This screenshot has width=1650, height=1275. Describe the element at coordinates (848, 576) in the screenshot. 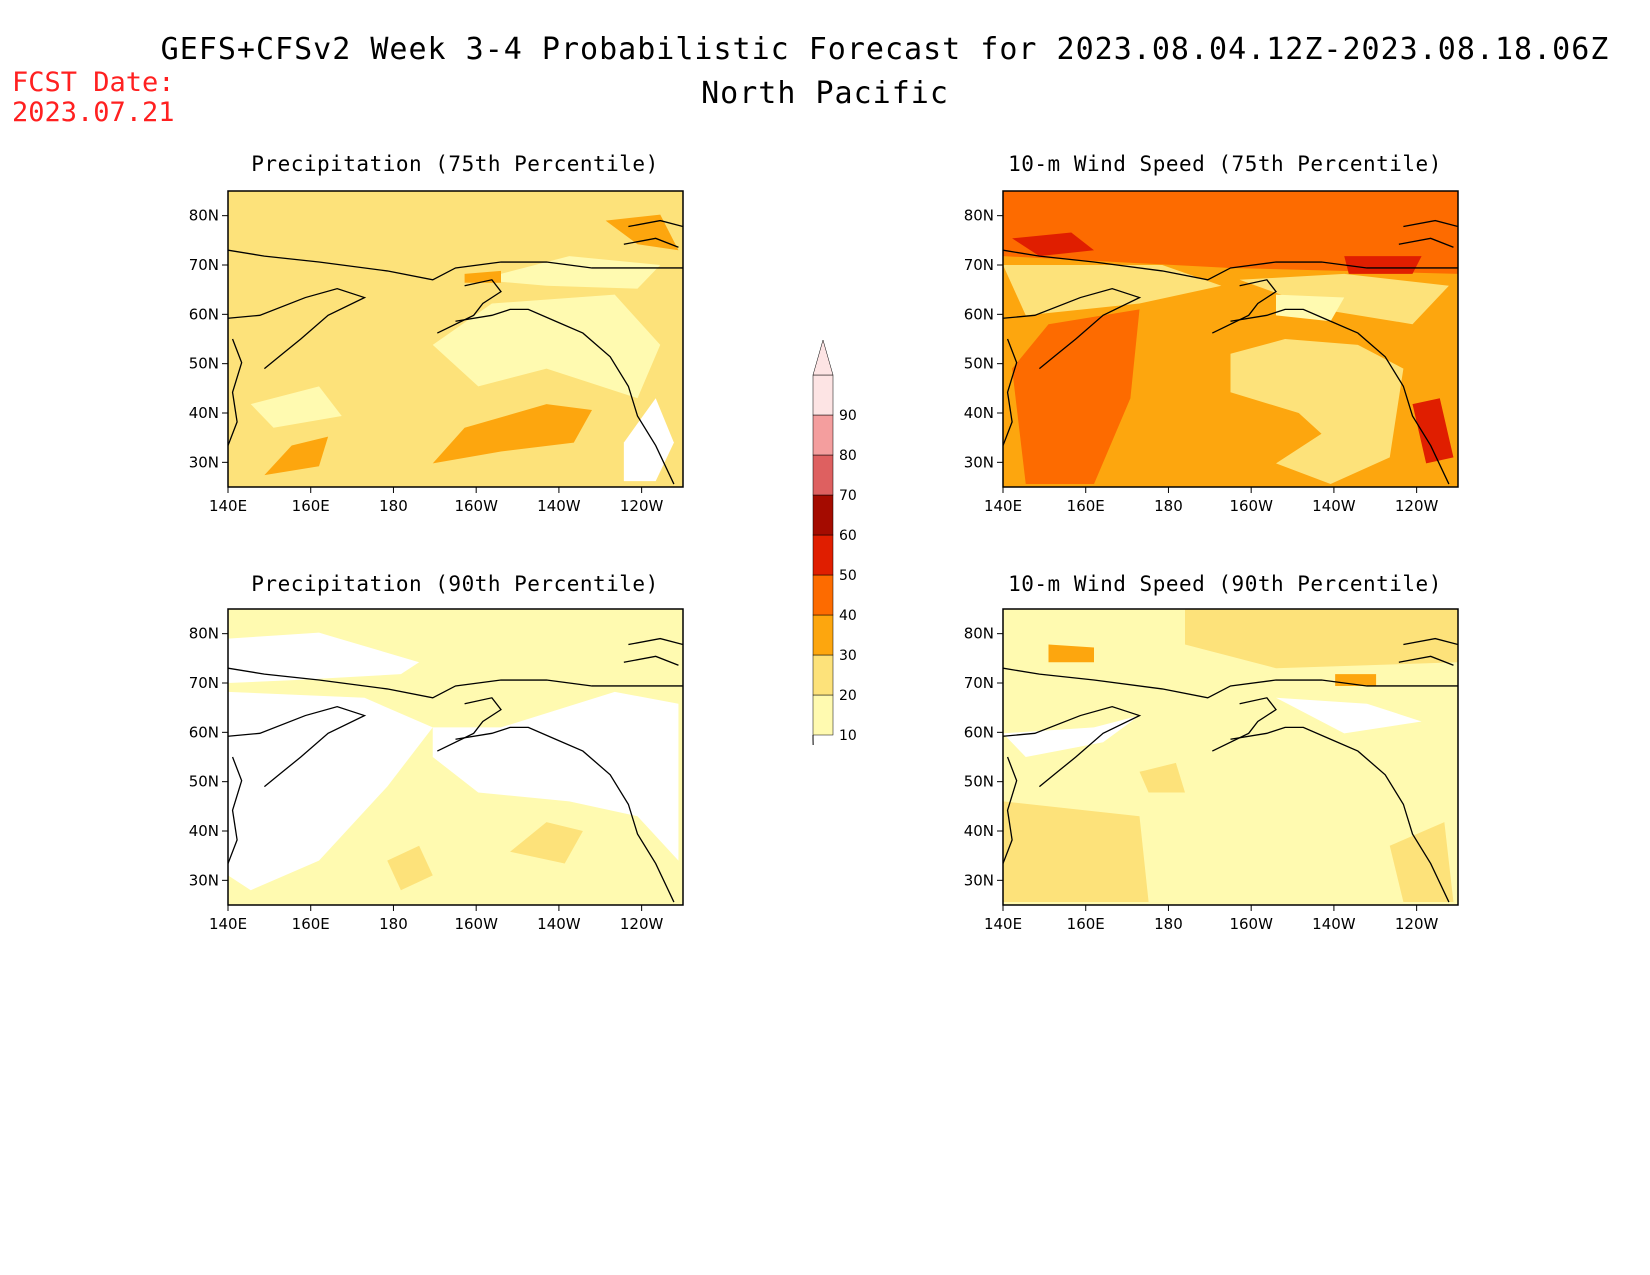

I see `colorbar-level-label: 50` at that location.